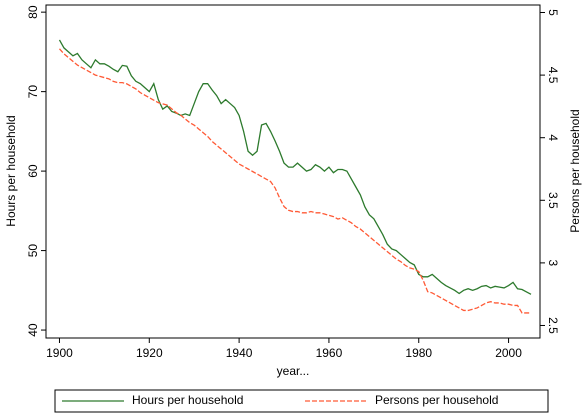 The height and width of the screenshot is (416, 586). I want to click on y2-tick-label: 4.5, so click(553, 75).